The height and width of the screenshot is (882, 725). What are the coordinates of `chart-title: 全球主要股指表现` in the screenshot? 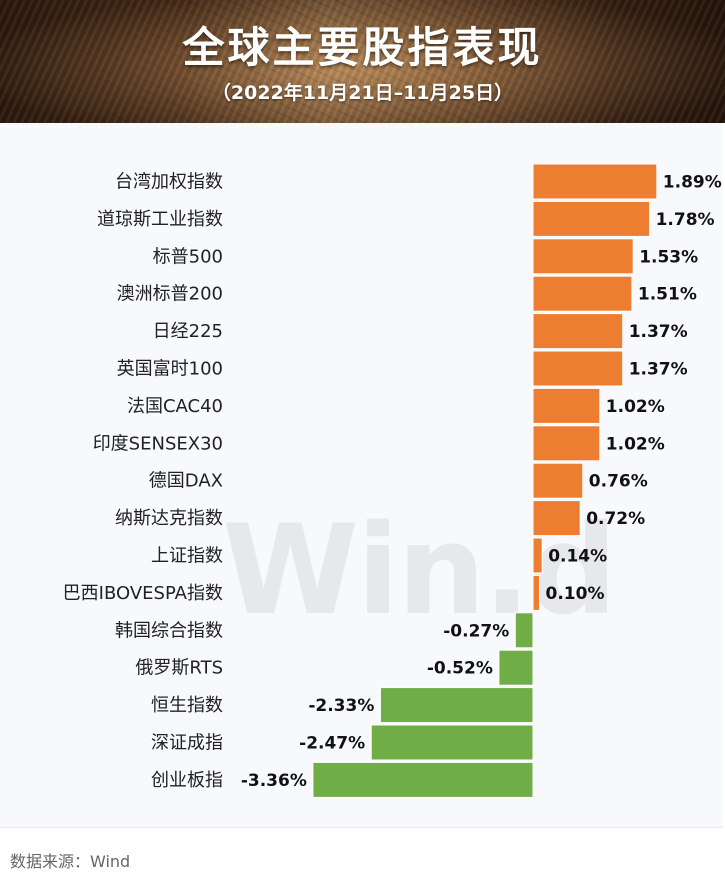 It's located at (362, 47).